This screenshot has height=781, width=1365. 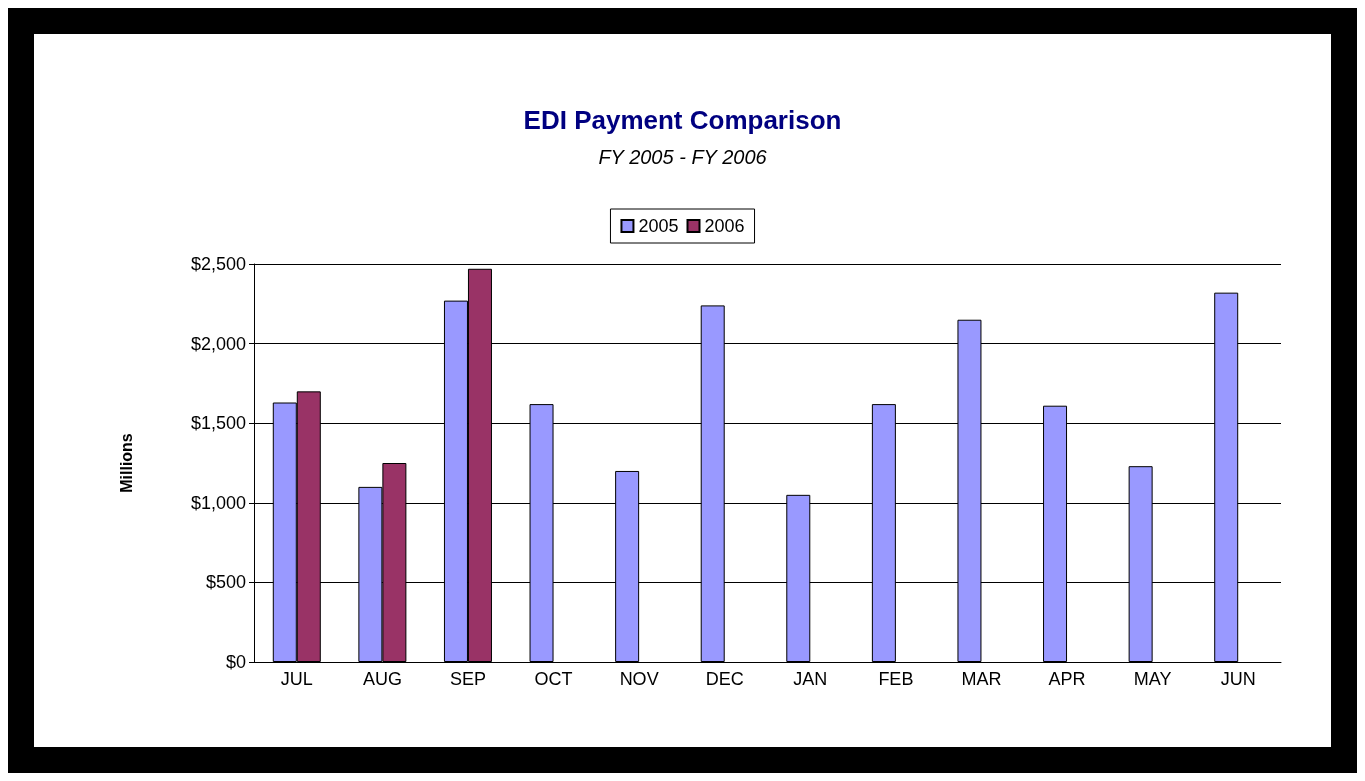 I want to click on x-tick-label: NOV, so click(x=639, y=679).